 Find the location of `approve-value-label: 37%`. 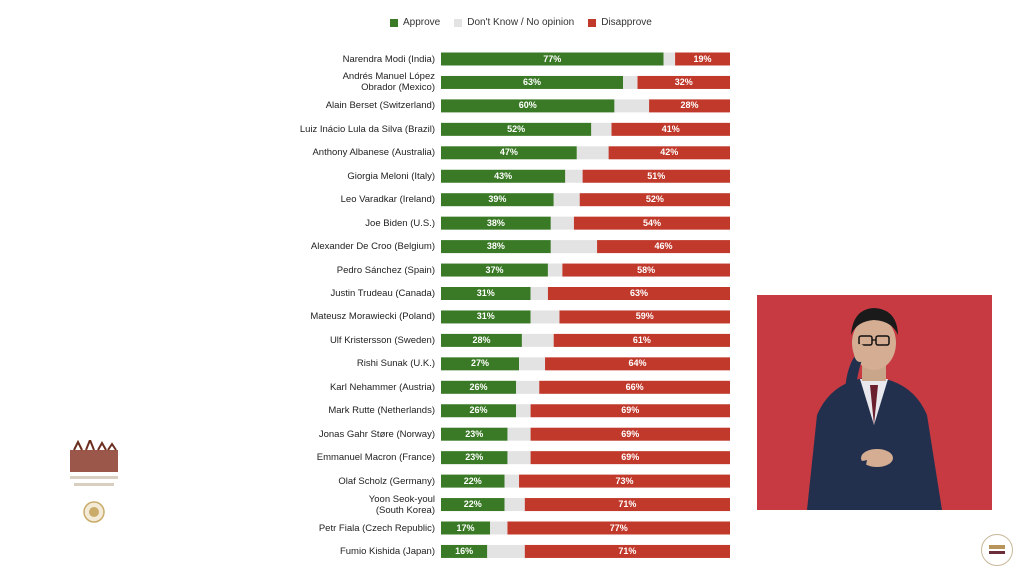

approve-value-label: 37% is located at coordinates (494, 269).